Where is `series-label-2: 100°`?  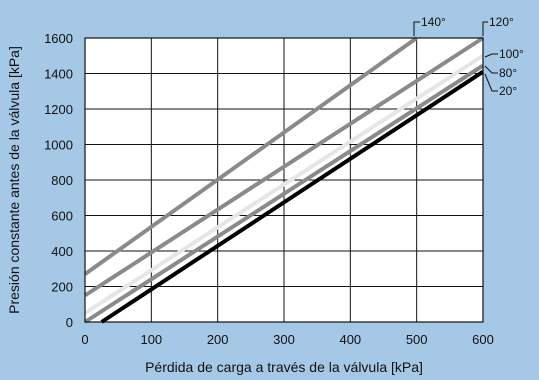
series-label-2: 100° is located at coordinates (511, 54).